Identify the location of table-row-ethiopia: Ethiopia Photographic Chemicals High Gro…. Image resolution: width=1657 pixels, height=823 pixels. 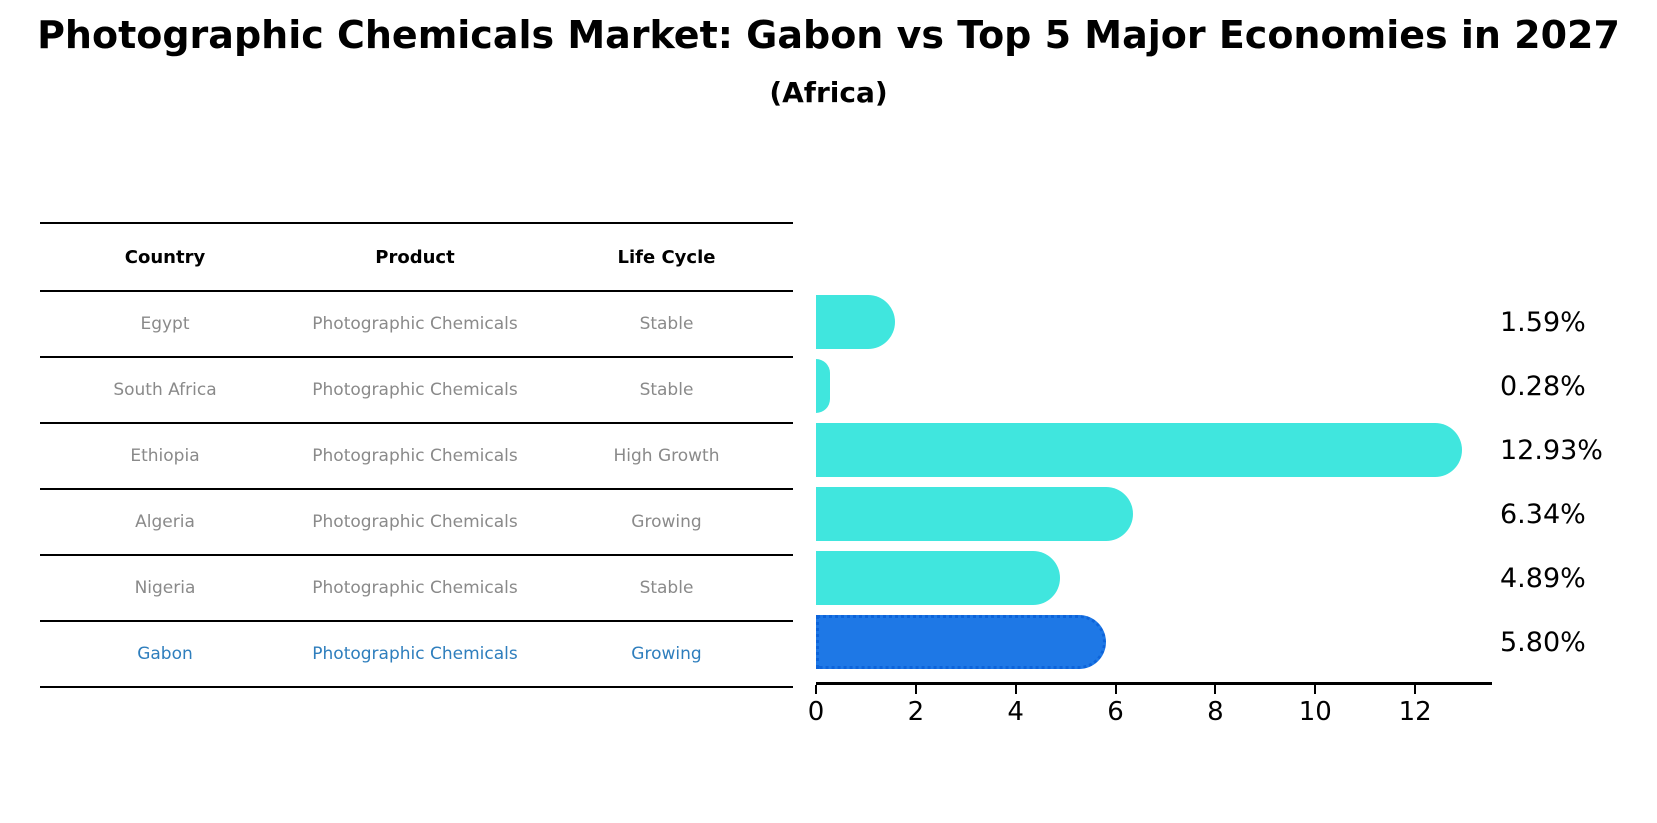
(416, 457).